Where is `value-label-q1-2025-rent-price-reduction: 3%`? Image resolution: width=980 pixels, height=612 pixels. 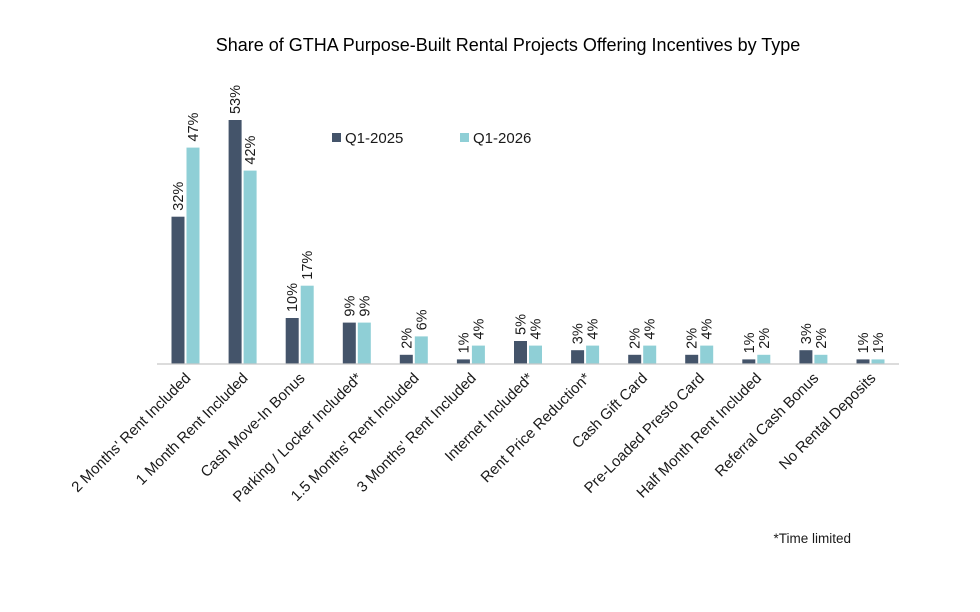 value-label-q1-2025-rent-price-reduction: 3% is located at coordinates (579, 333).